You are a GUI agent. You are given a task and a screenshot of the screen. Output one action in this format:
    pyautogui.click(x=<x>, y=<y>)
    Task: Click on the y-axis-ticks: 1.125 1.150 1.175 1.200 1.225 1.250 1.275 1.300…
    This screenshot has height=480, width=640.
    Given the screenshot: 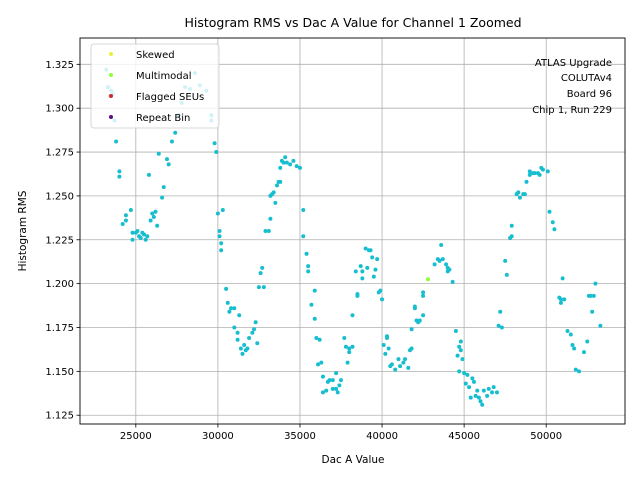 What is the action you would take?
    pyautogui.click(x=62, y=241)
    